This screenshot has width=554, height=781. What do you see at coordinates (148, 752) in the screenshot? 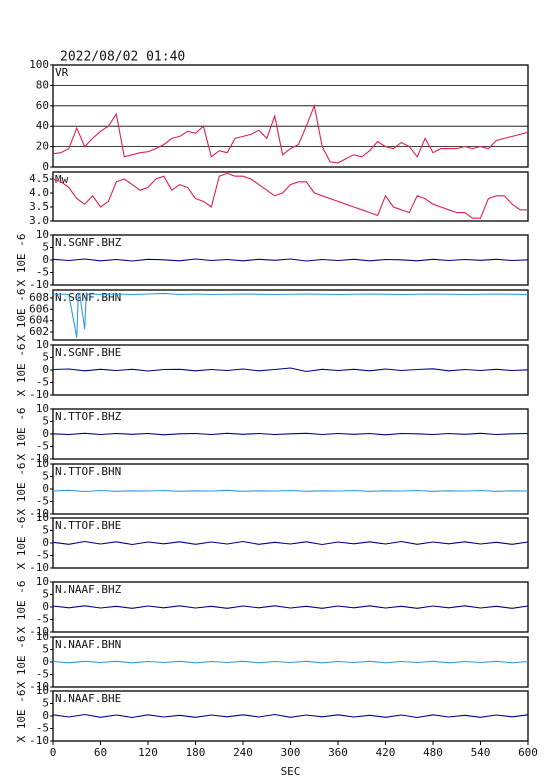
I see `x-tick-label: 120` at bounding box center [148, 752].